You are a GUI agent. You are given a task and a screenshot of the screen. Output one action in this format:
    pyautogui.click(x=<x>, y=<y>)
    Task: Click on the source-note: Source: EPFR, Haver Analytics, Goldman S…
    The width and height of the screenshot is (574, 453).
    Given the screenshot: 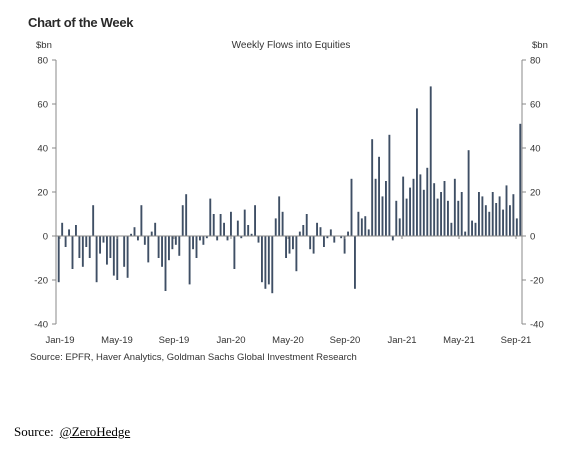 What is the action you would take?
    pyautogui.click(x=193, y=357)
    